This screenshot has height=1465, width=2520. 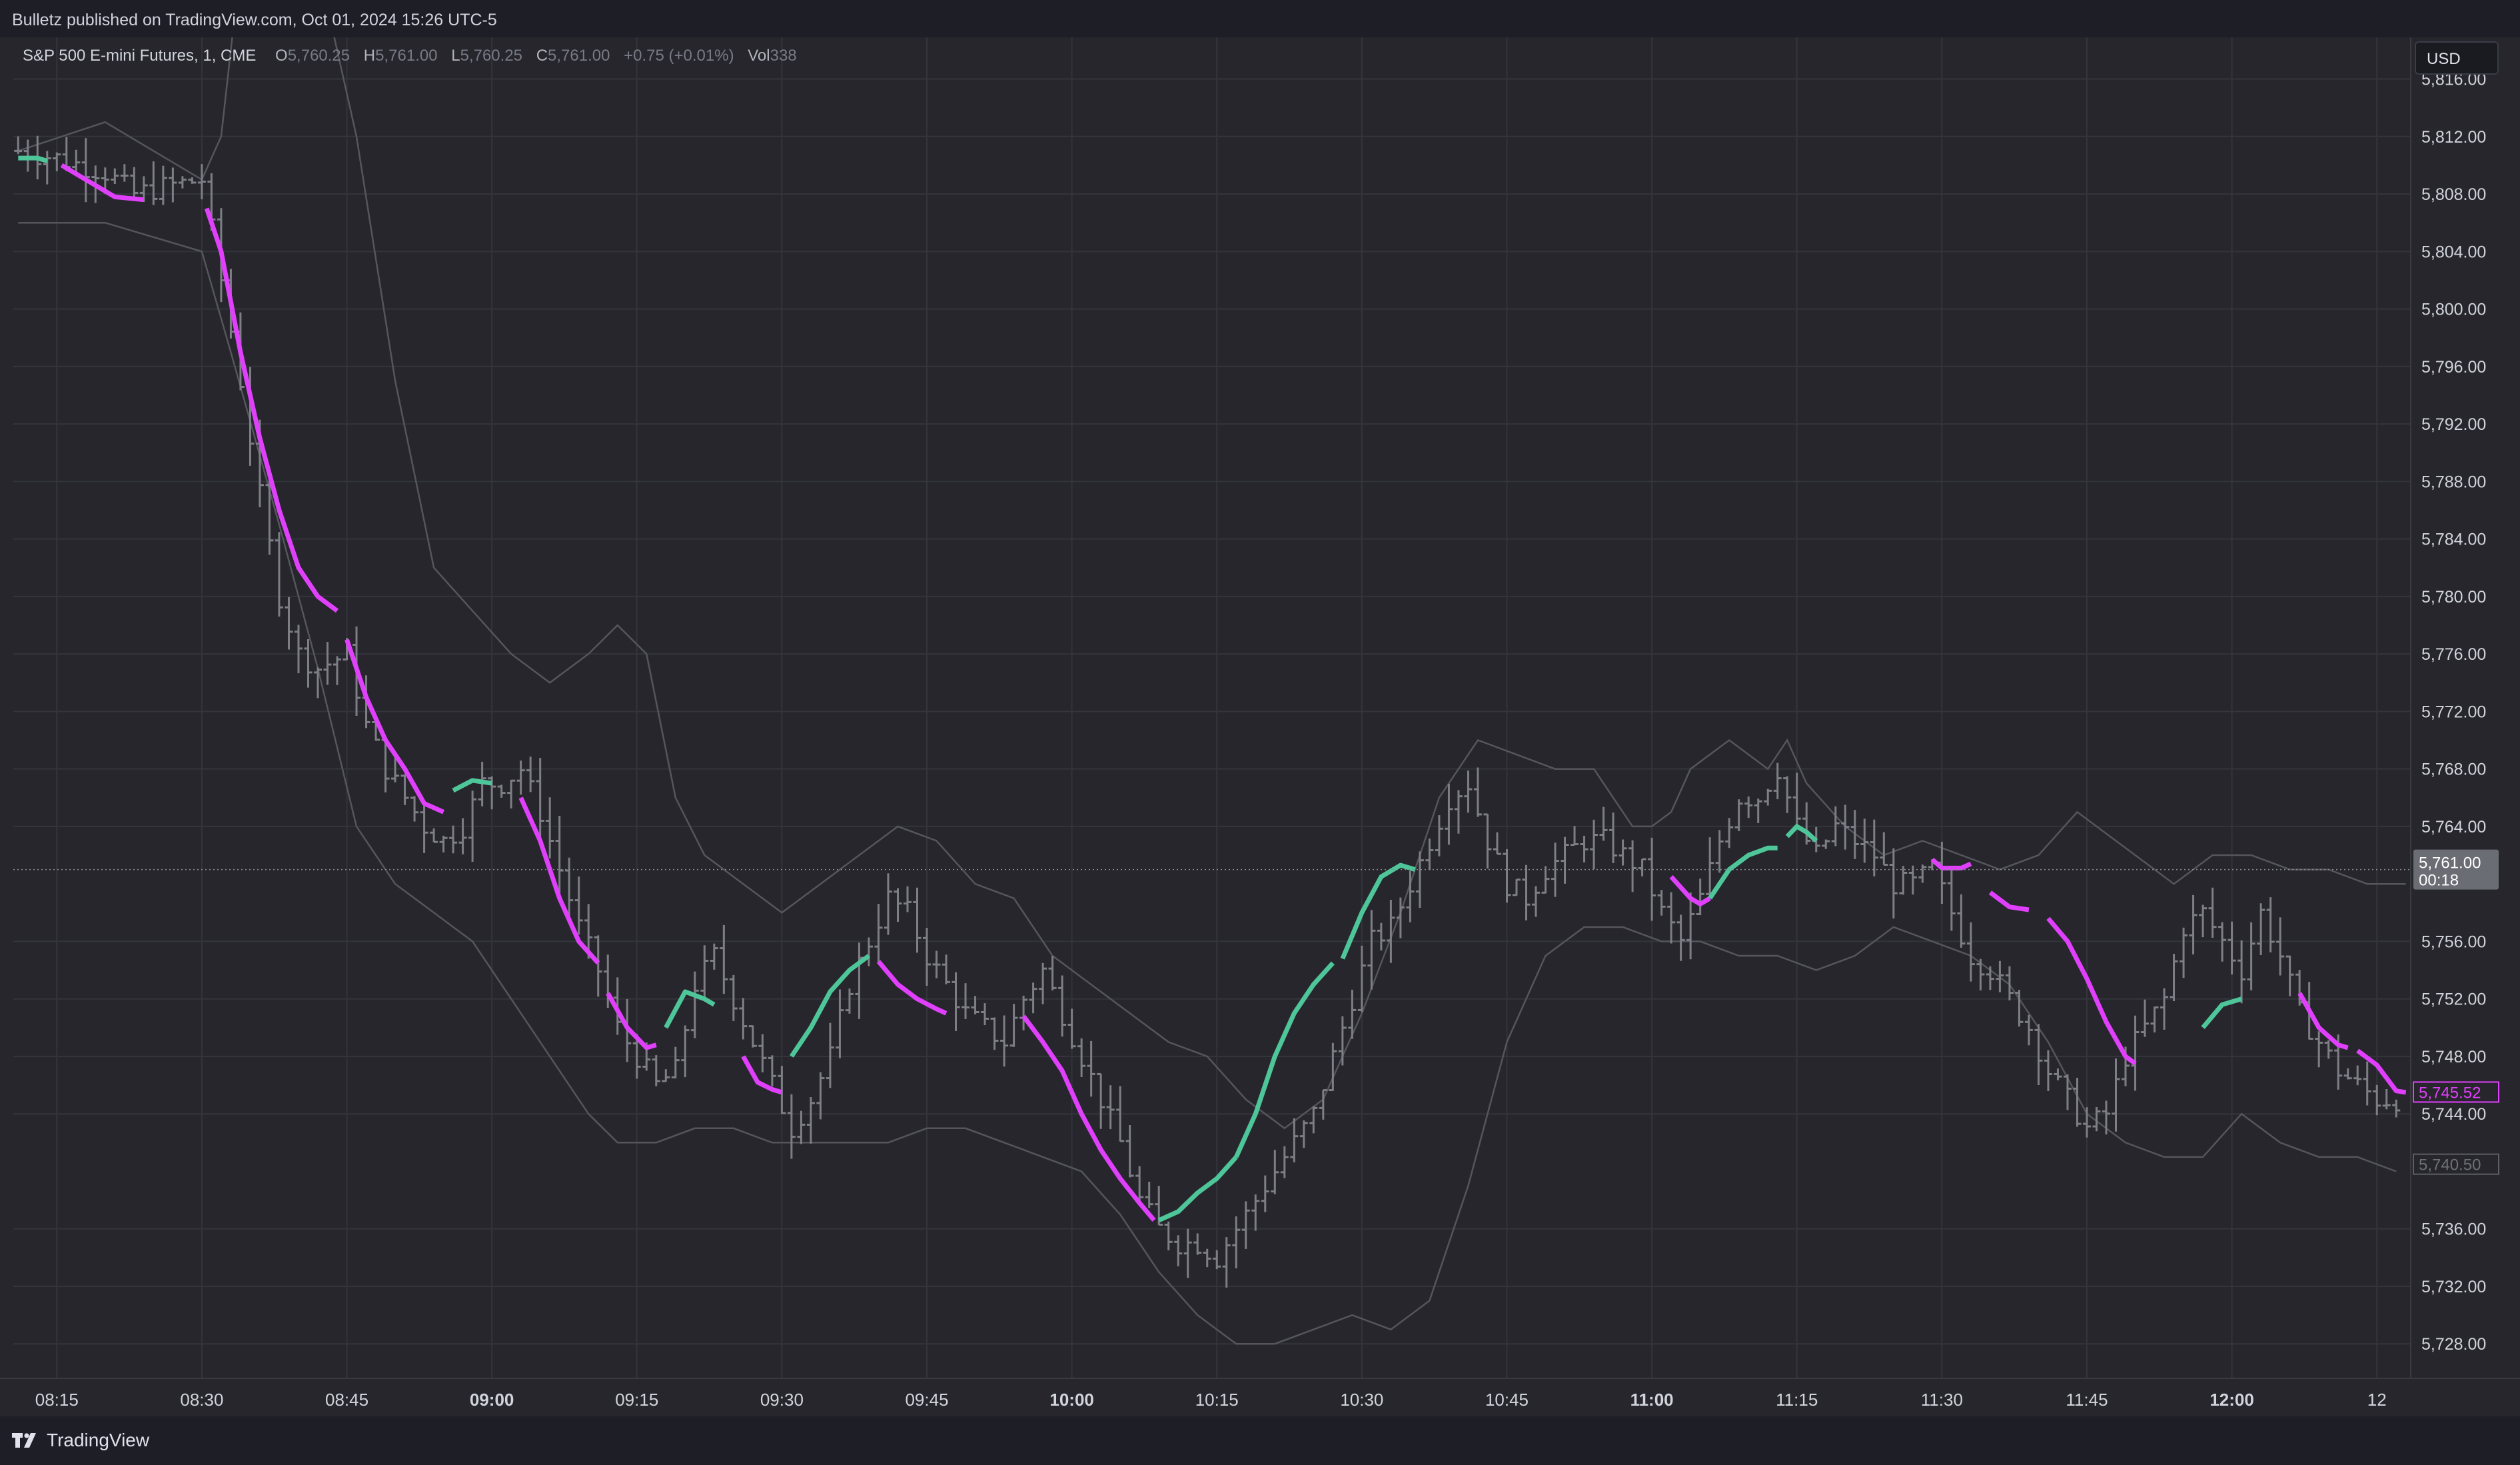 What do you see at coordinates (1507, 1400) in the screenshot?
I see `x-tick-label: 10:45` at bounding box center [1507, 1400].